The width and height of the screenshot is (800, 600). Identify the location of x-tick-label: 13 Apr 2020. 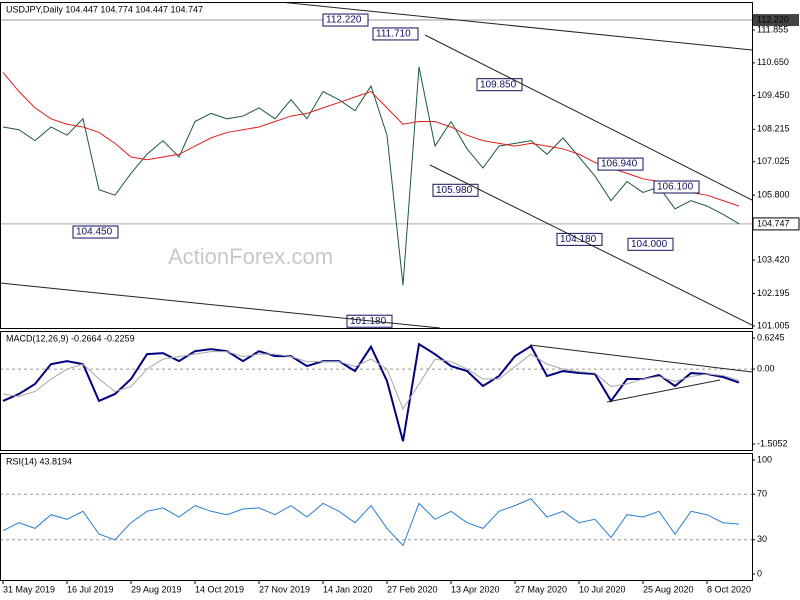
(475, 589).